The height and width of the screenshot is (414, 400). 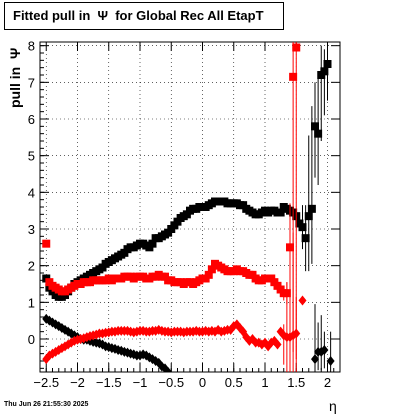 I want to click on x-tick-label: −0.5, so click(x=171, y=382).